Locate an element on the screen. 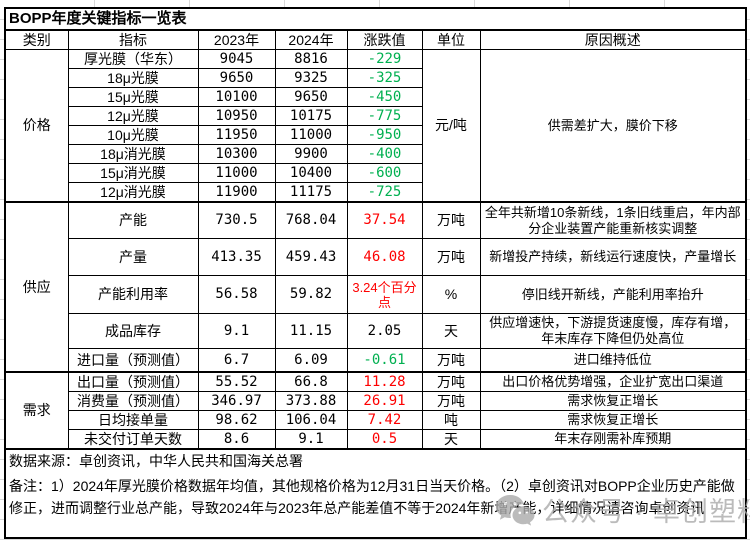 The height and width of the screenshot is (540, 750). value-2023-cell: 98.62 is located at coordinates (236, 420).